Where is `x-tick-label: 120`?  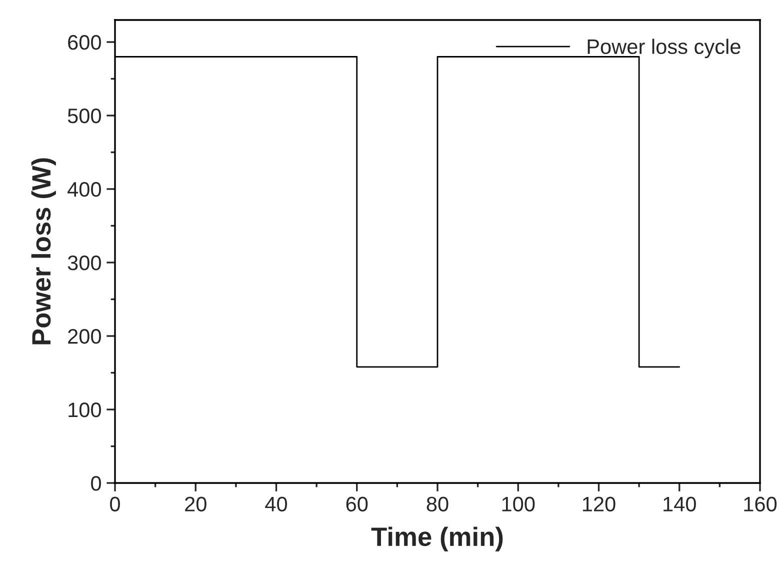
x-tick-label: 120 is located at coordinates (599, 504).